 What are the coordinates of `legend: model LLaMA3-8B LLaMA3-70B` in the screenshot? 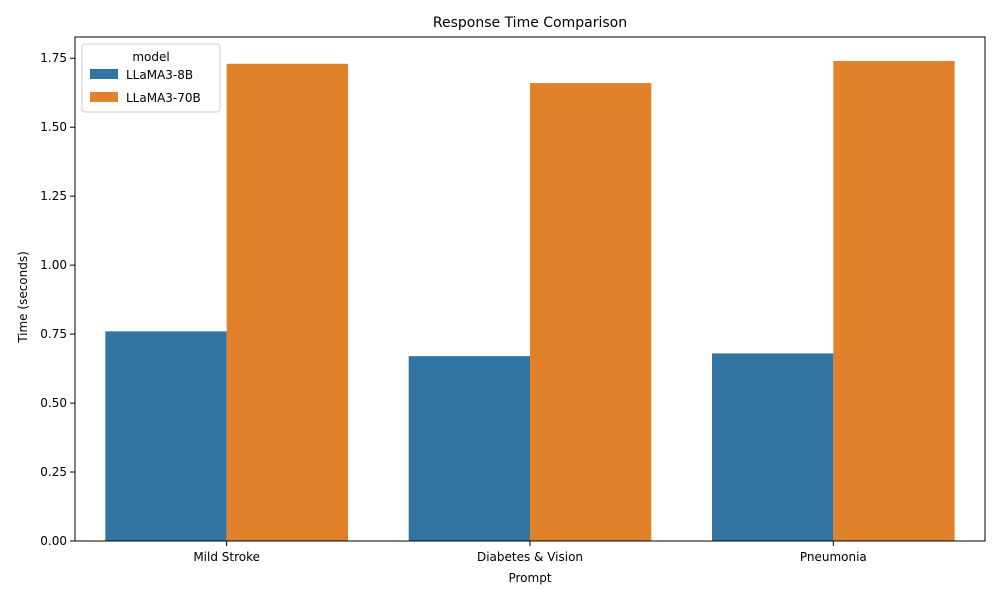 It's located at (151, 78).